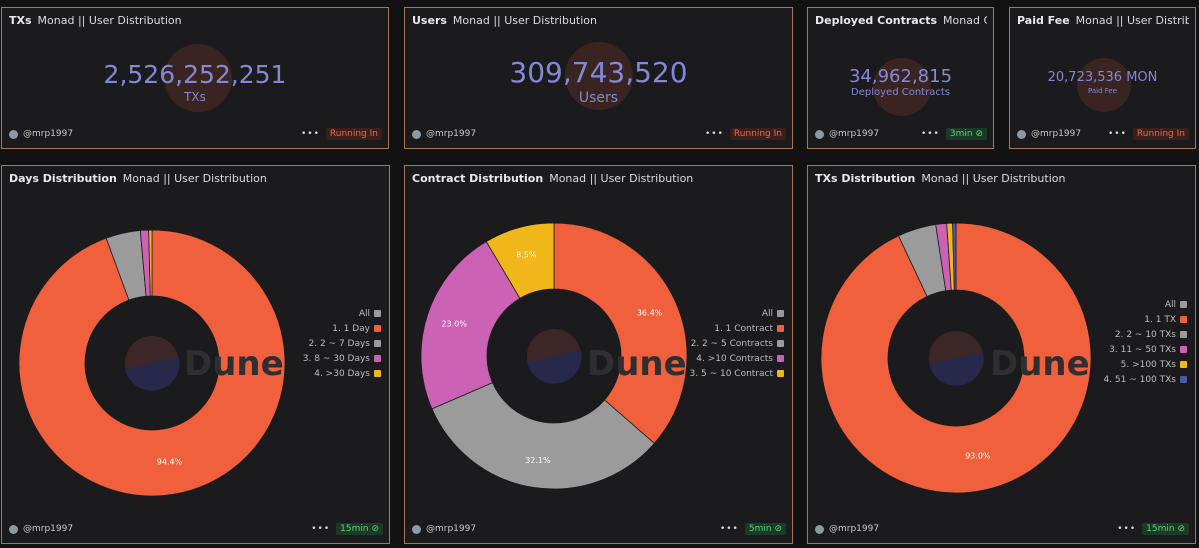  What do you see at coordinates (20, 20) in the screenshot?
I see `card-title: TXs` at bounding box center [20, 20].